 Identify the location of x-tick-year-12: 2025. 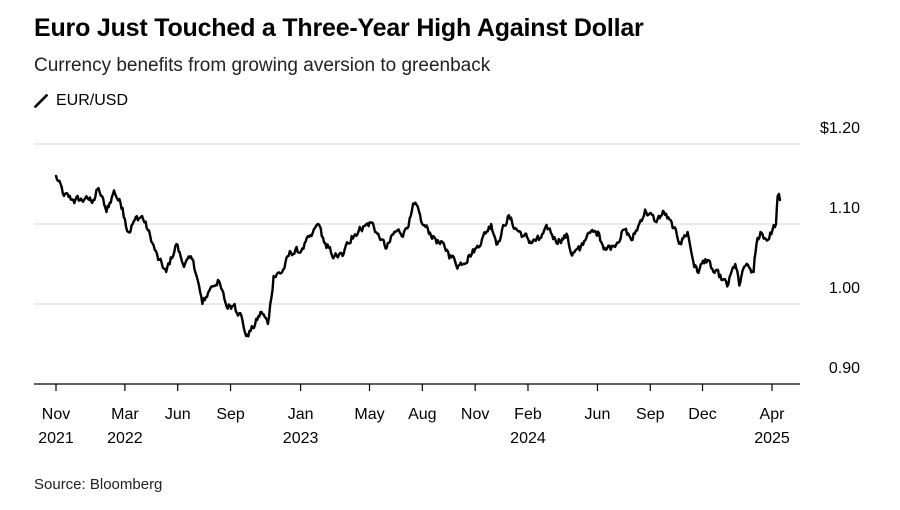
(772, 438).